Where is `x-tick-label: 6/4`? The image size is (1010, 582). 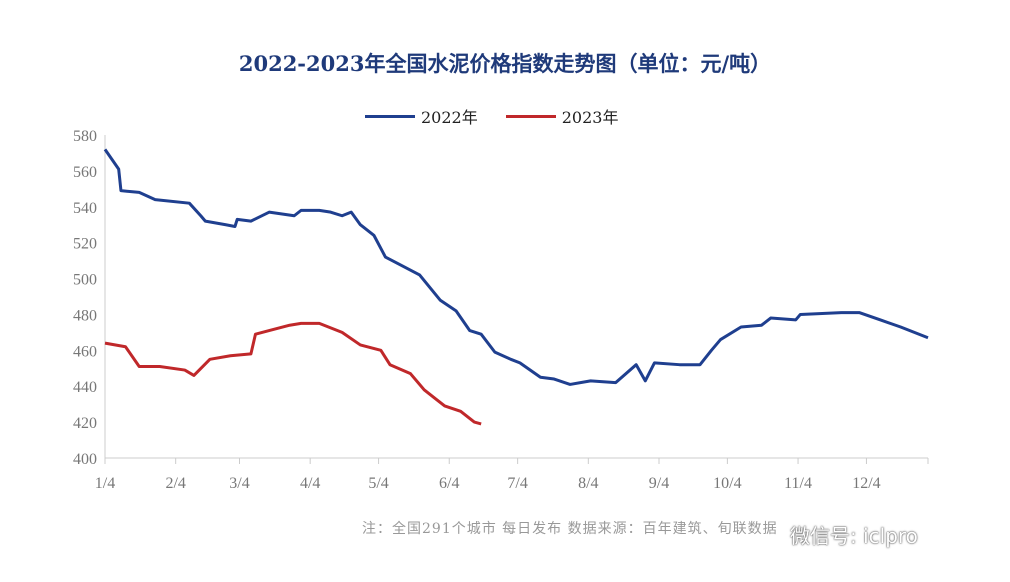
x-tick-label: 6/4 is located at coordinates (449, 483).